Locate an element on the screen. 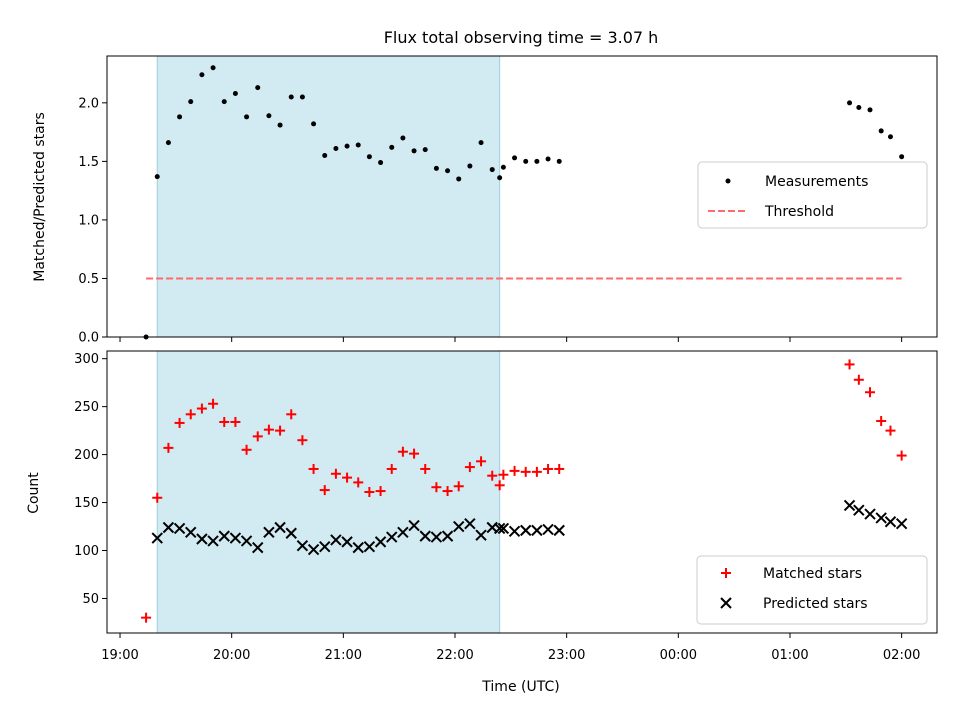 The height and width of the screenshot is (720, 960). x-axis-label: Time (UTC) is located at coordinates (520, 687).